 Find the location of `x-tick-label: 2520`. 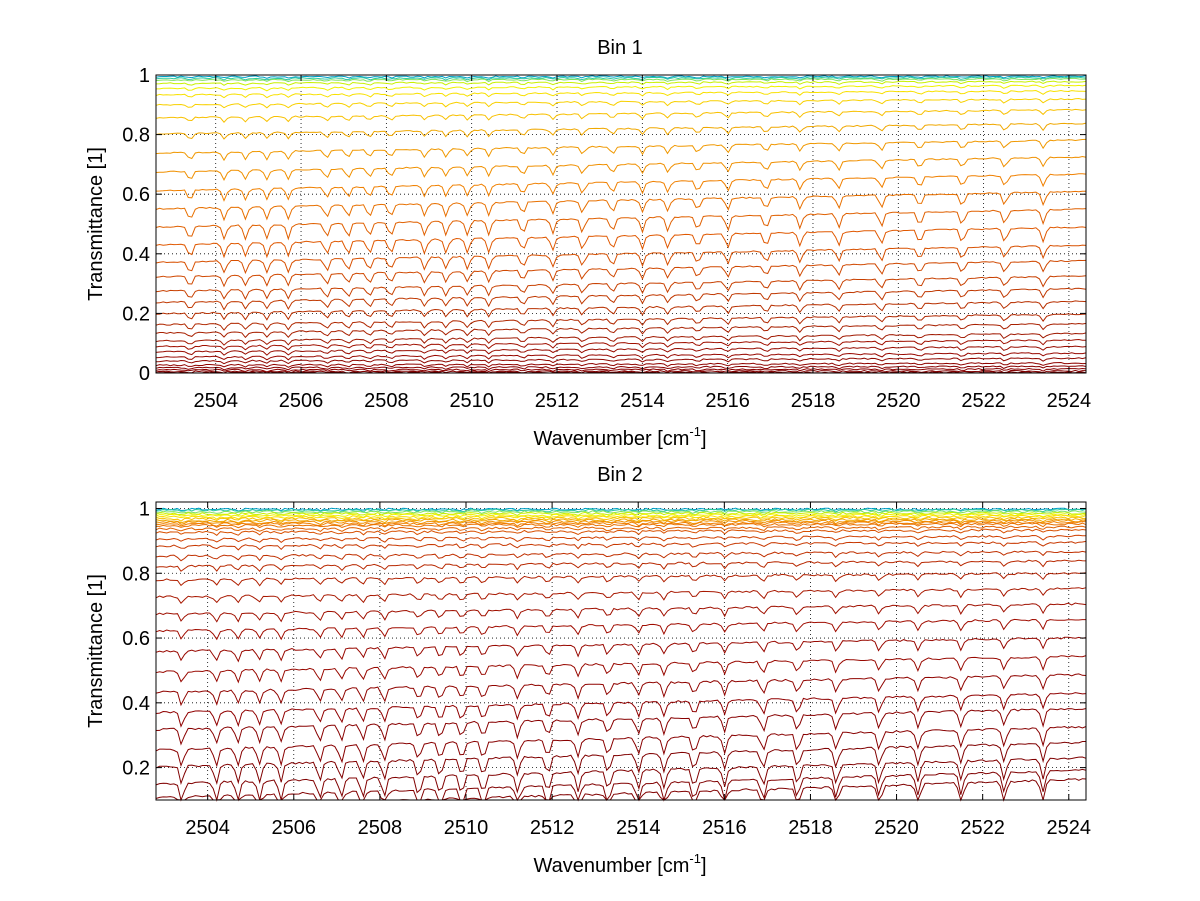

x-tick-label: 2520 is located at coordinates (898, 401).